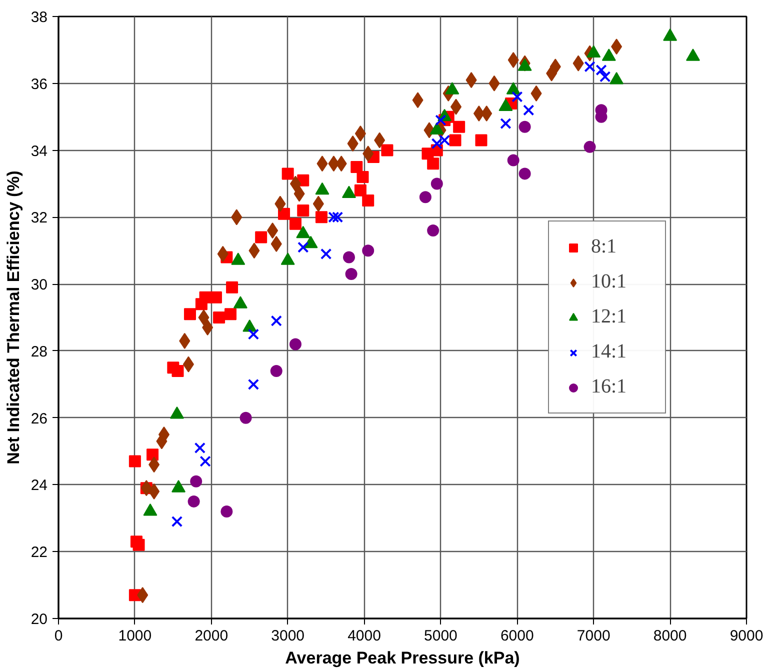  What do you see at coordinates (609, 282) in the screenshot?
I see `legend-label: 10:1` at bounding box center [609, 282].